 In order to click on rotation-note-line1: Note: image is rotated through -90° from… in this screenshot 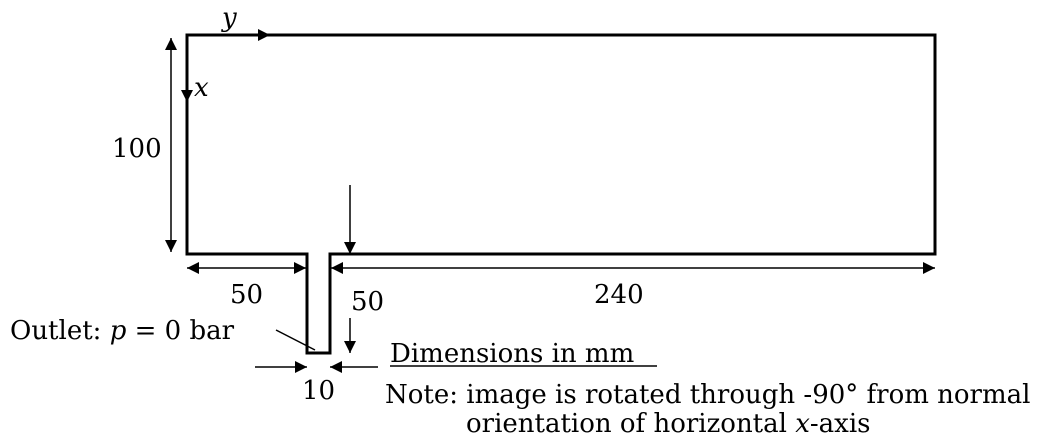, I will do `click(707, 395)`.